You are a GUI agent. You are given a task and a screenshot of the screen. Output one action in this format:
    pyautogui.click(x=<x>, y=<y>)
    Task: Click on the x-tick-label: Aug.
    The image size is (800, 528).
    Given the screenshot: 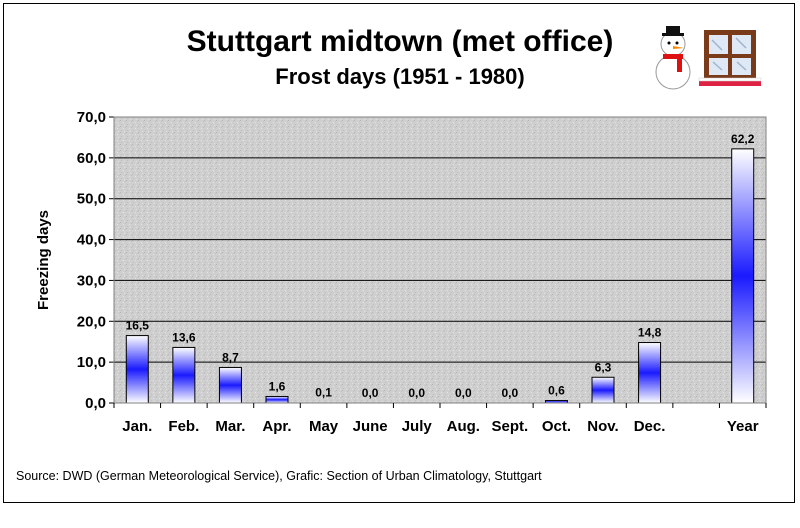 What is the action you would take?
    pyautogui.click(x=463, y=426)
    